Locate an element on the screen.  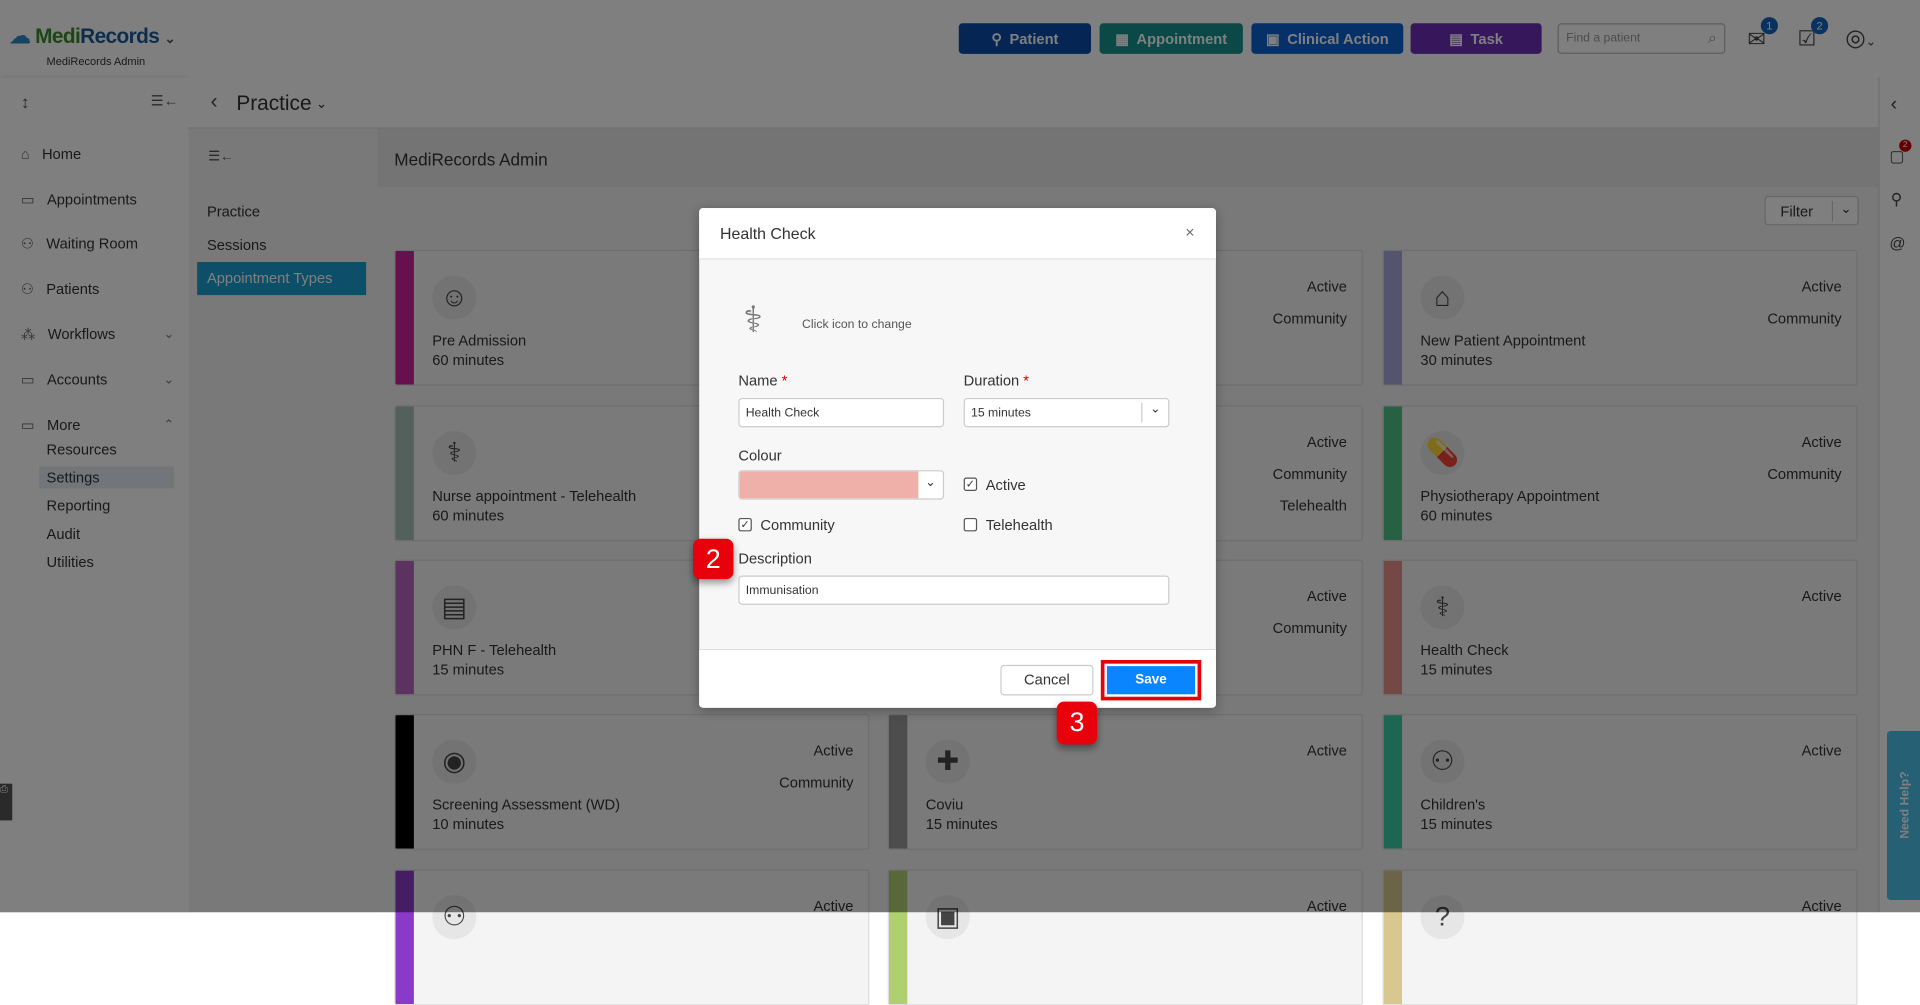
active-label: Active is located at coordinates (1005, 485).